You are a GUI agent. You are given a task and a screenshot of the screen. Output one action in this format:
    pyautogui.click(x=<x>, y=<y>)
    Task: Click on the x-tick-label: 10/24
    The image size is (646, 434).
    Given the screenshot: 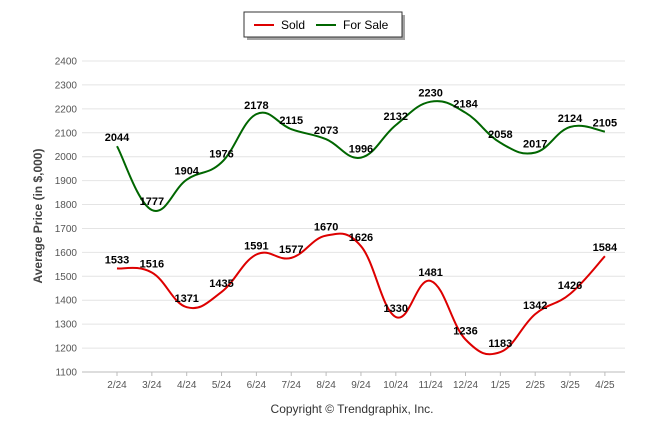 What is the action you would take?
    pyautogui.click(x=395, y=385)
    